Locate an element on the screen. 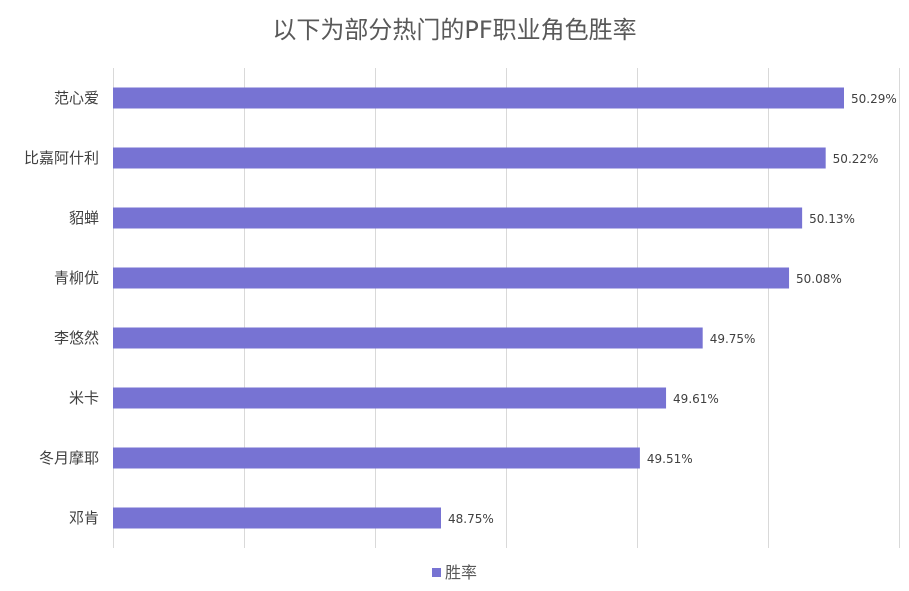  data-label: 50.13% is located at coordinates (832, 219).